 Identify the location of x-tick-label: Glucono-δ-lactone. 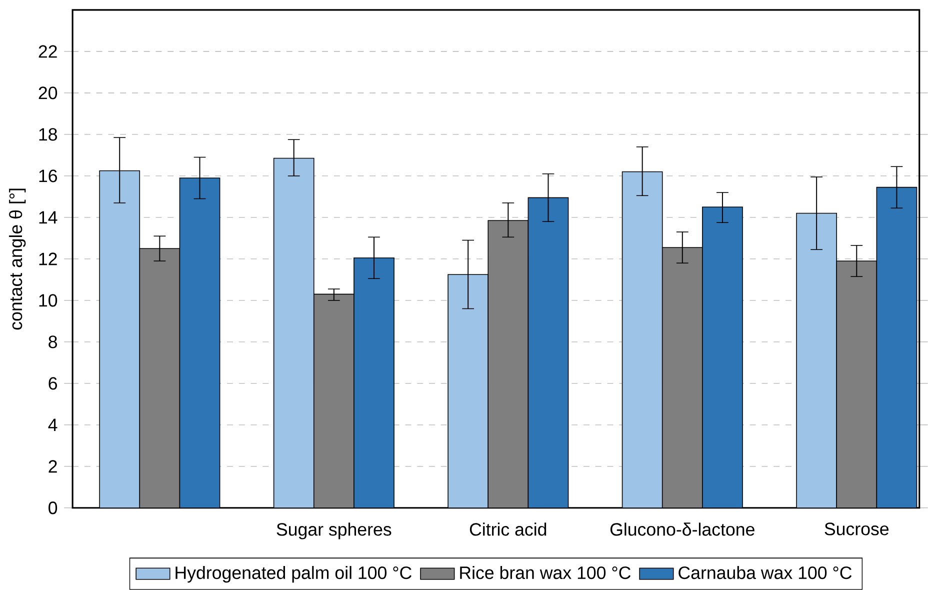
(682, 529).